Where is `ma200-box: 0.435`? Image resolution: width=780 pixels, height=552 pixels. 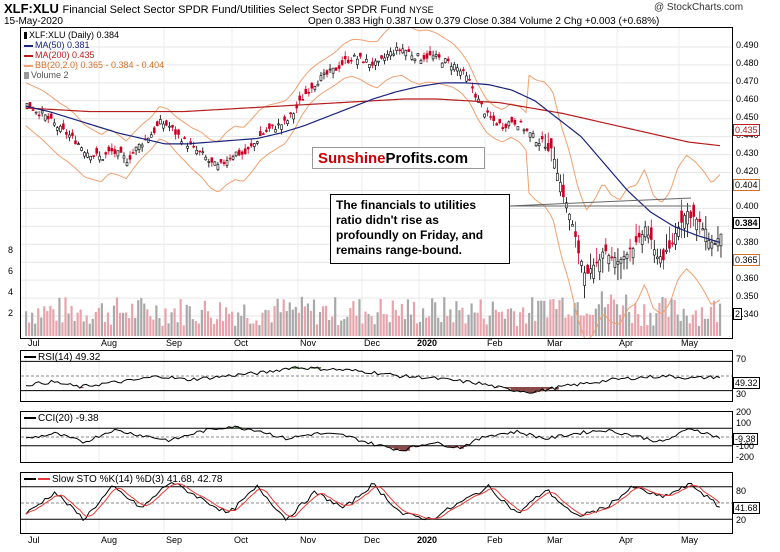 ma200-box: 0.435 is located at coordinates (746, 130).